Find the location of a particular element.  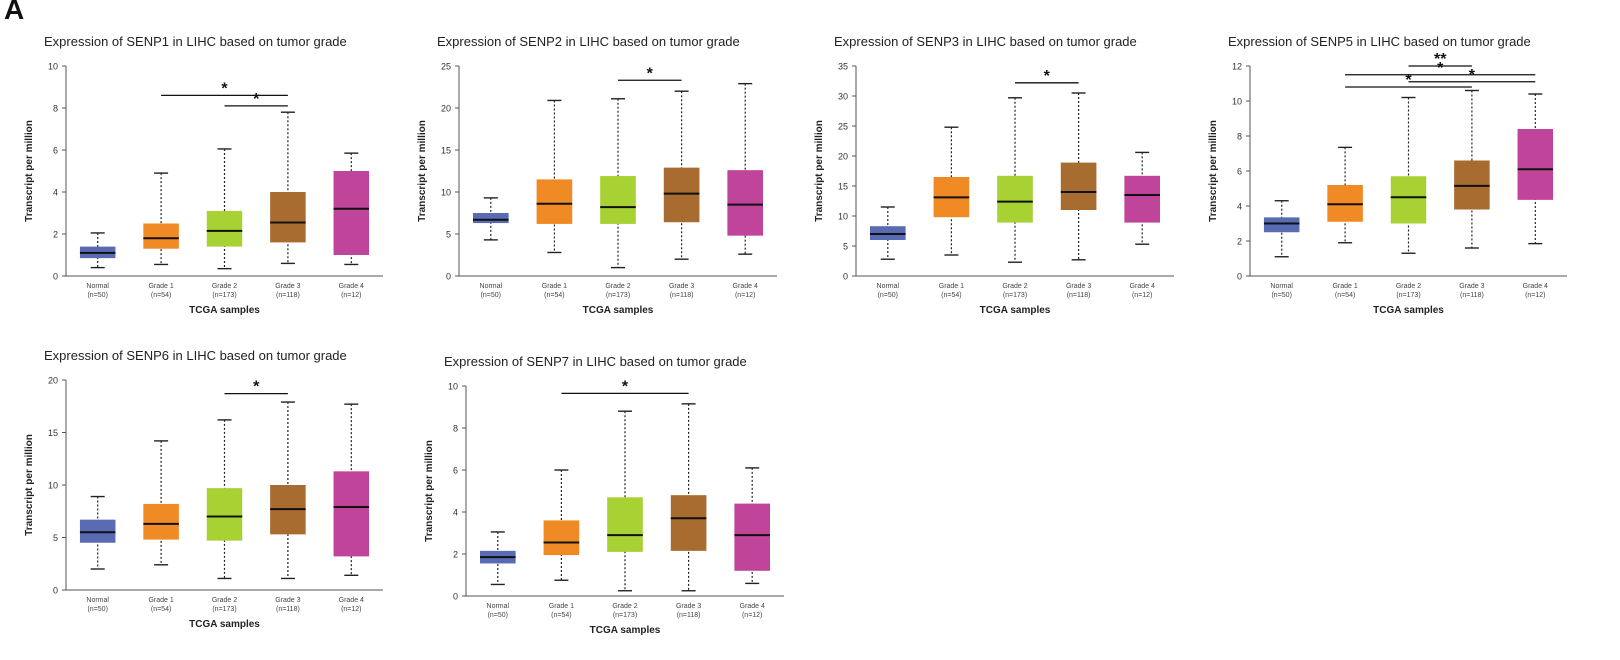

y-tick-label: 12 is located at coordinates (1237, 67).